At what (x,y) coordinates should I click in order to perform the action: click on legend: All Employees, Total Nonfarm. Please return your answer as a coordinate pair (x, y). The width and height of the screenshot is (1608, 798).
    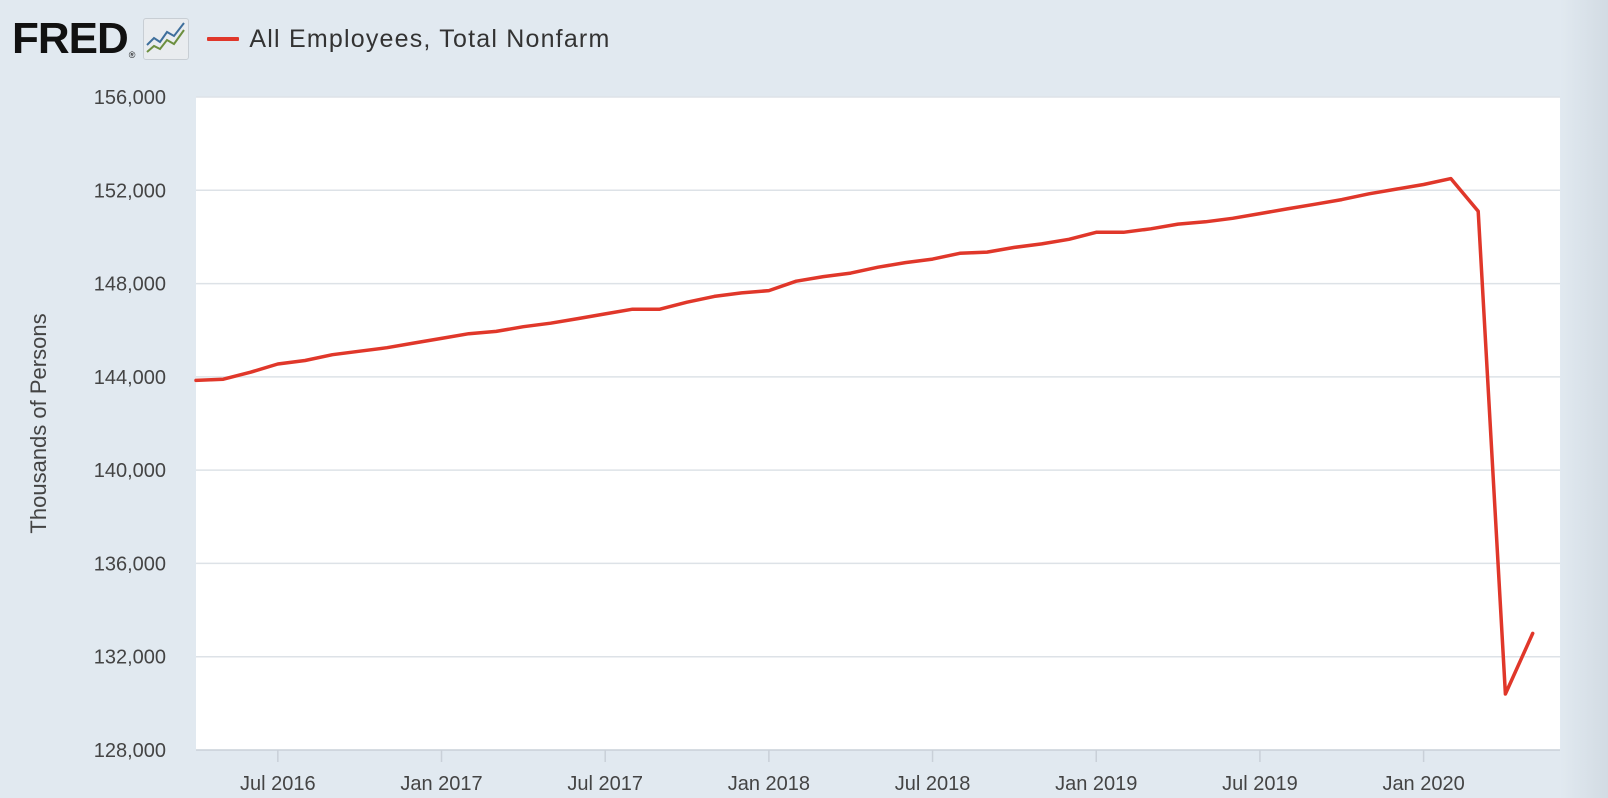
    Looking at the image, I should click on (408, 39).